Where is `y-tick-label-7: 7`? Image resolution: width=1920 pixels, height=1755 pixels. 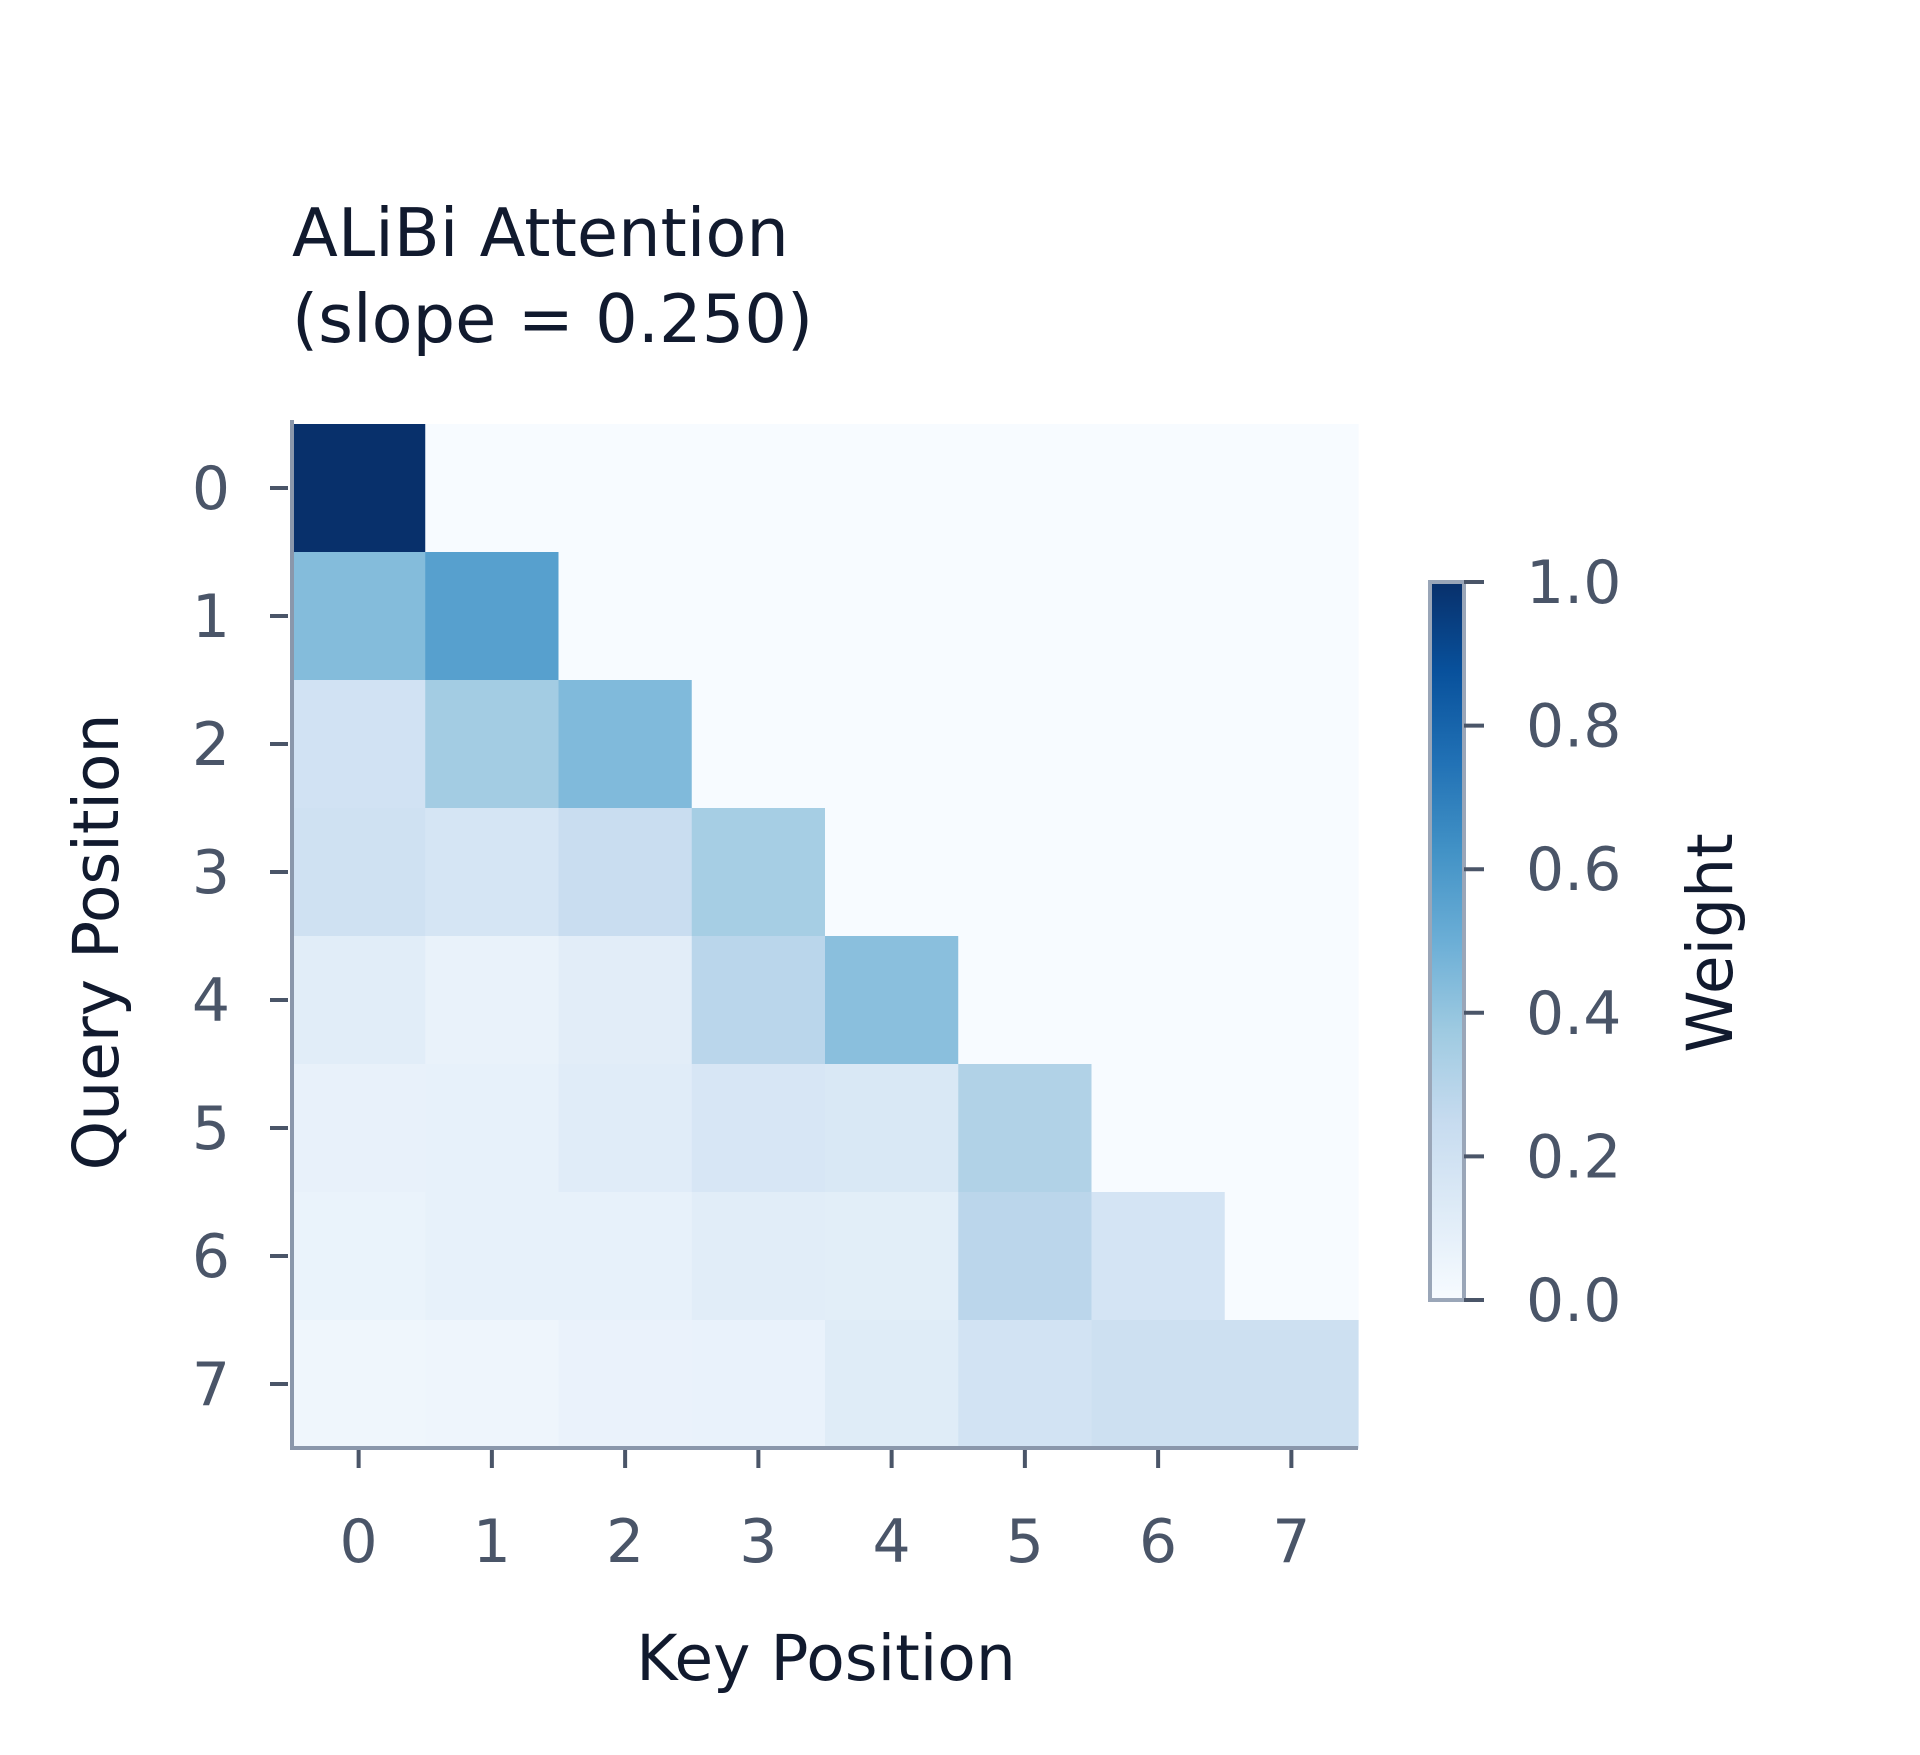
y-tick-label-7: 7 is located at coordinates (211, 1385).